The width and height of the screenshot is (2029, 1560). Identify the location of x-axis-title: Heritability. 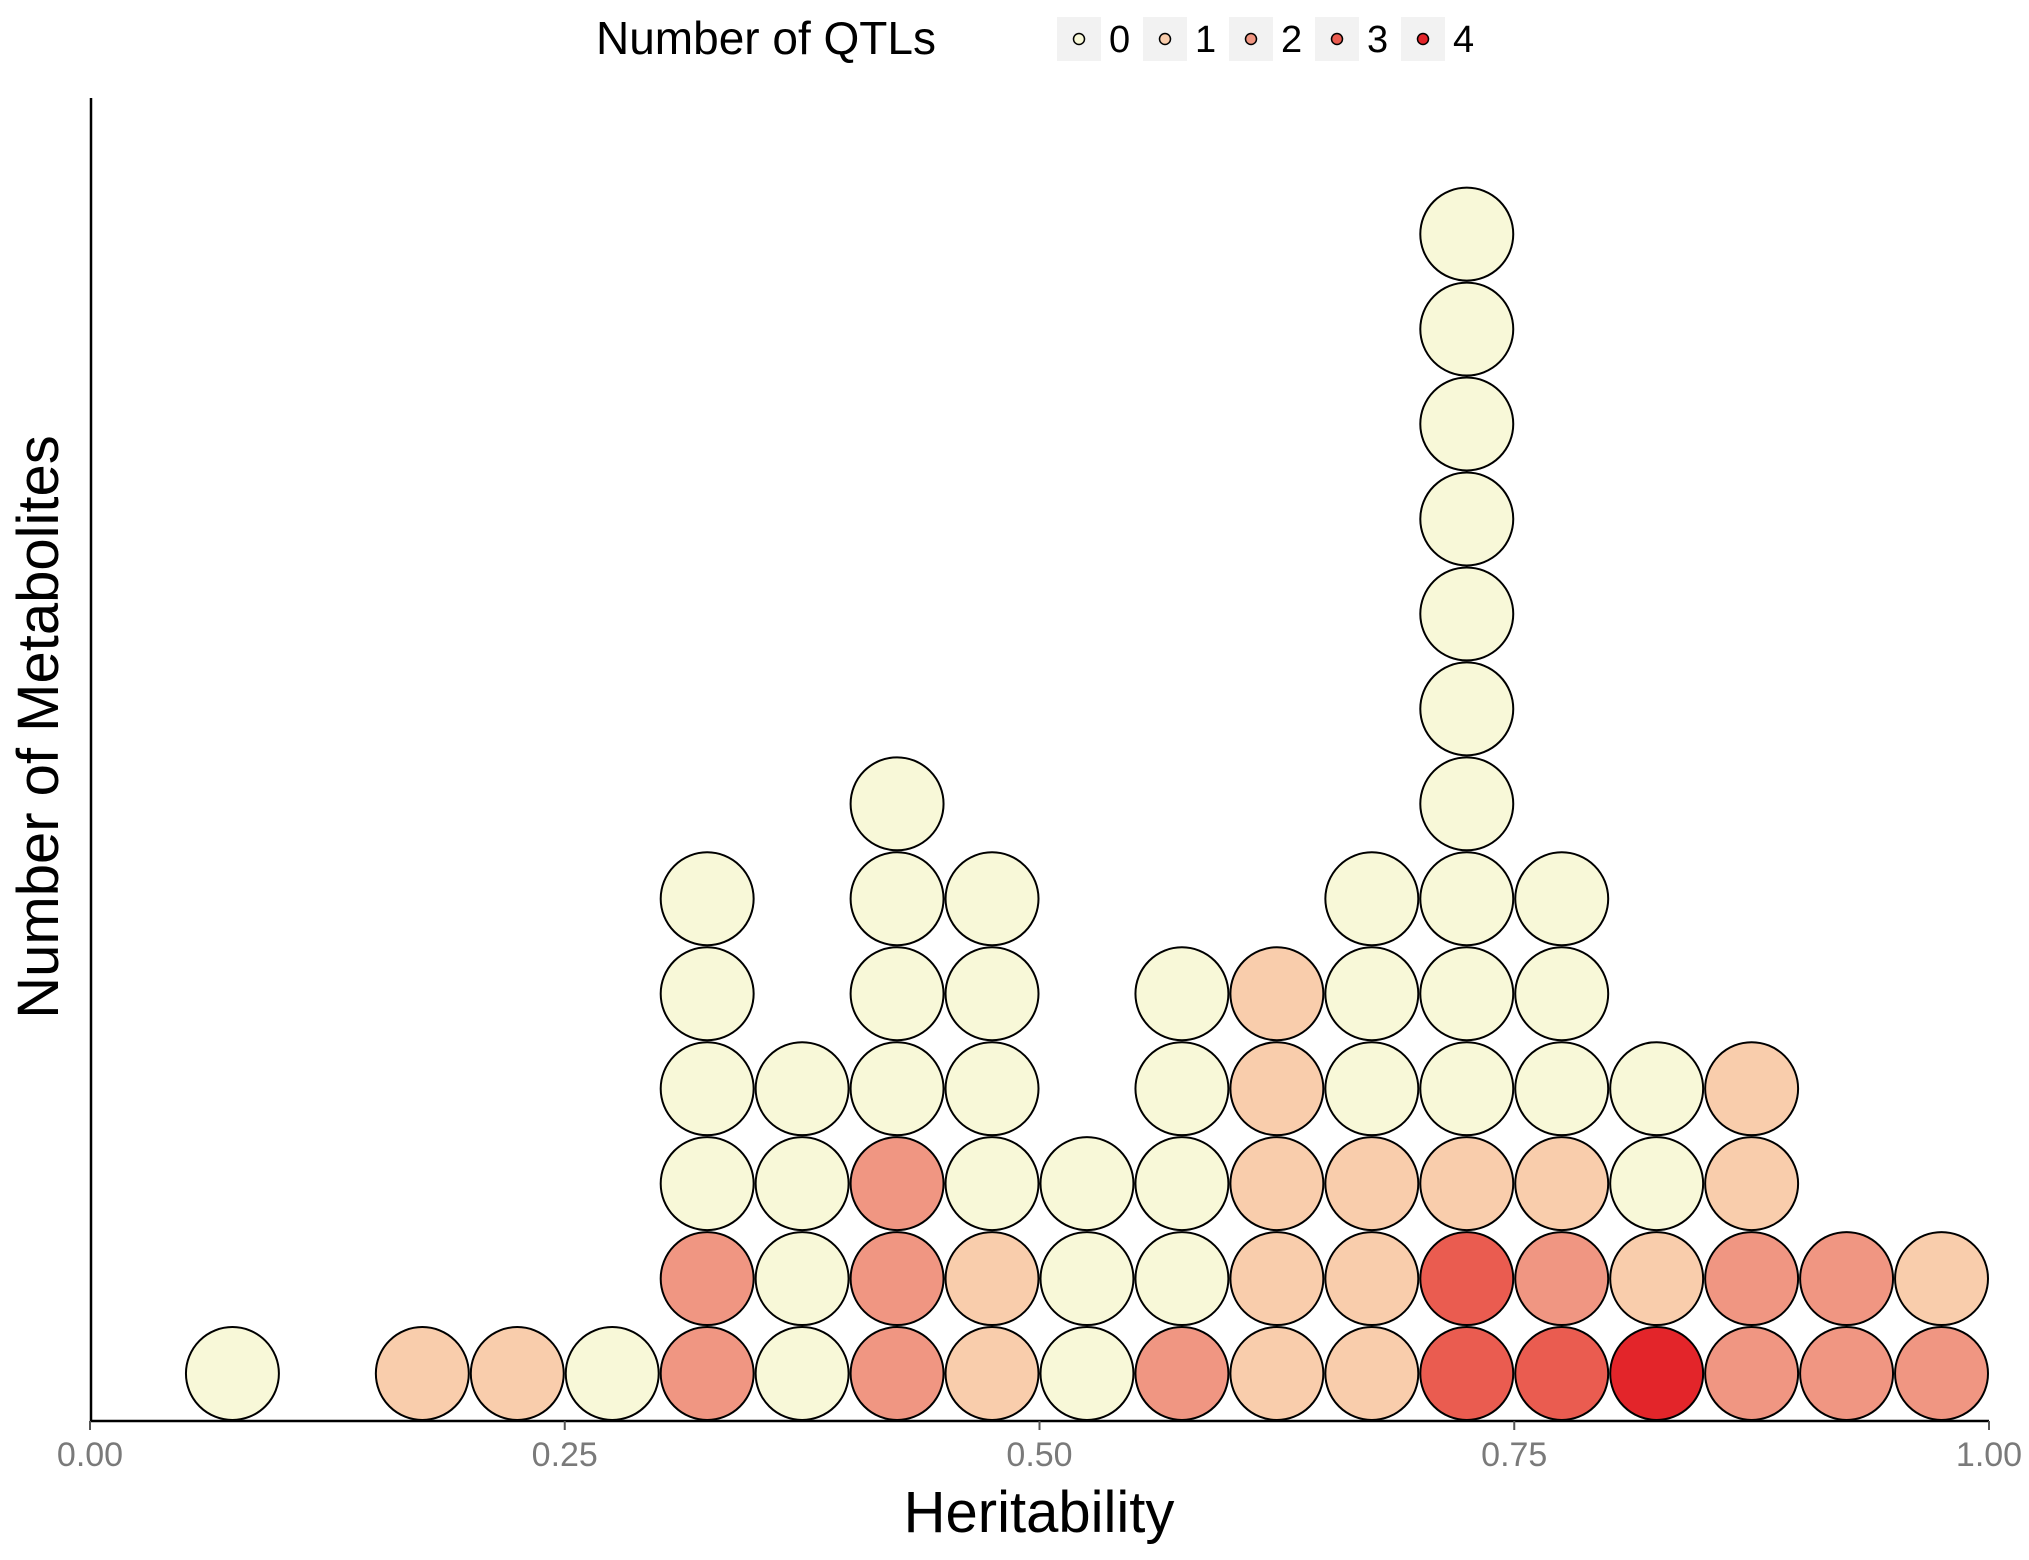
(1039, 1512).